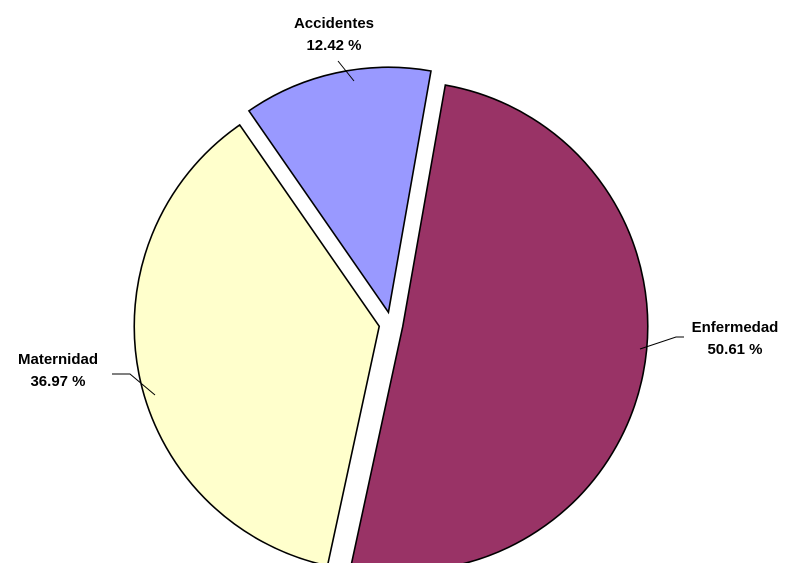 Image resolution: width=807 pixels, height=568 pixels. Describe the element at coordinates (734, 349) in the screenshot. I see `slice-value-enfermedad: 50.61 %` at that location.